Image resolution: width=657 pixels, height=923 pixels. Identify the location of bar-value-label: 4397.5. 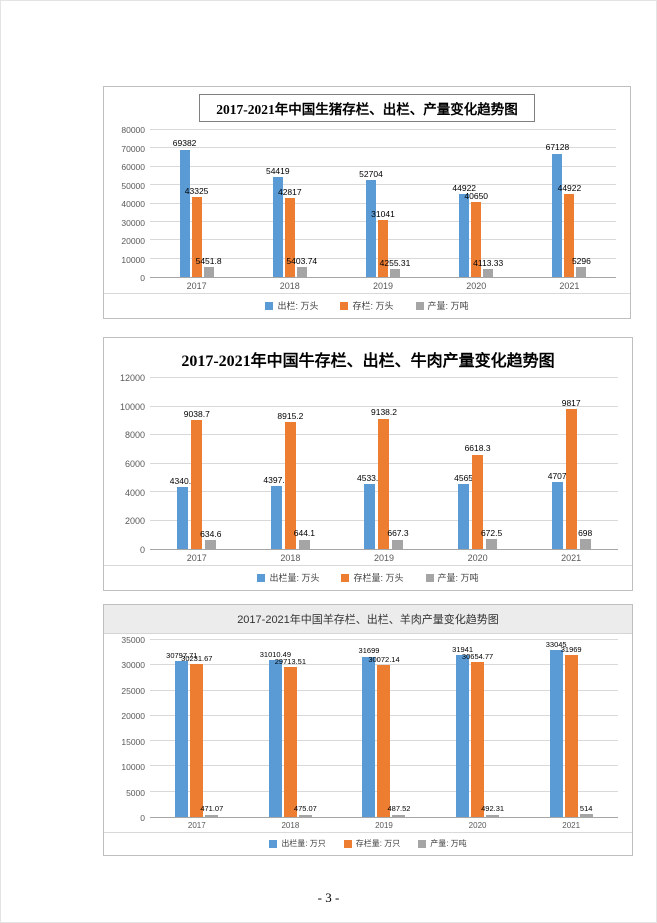
(276, 480).